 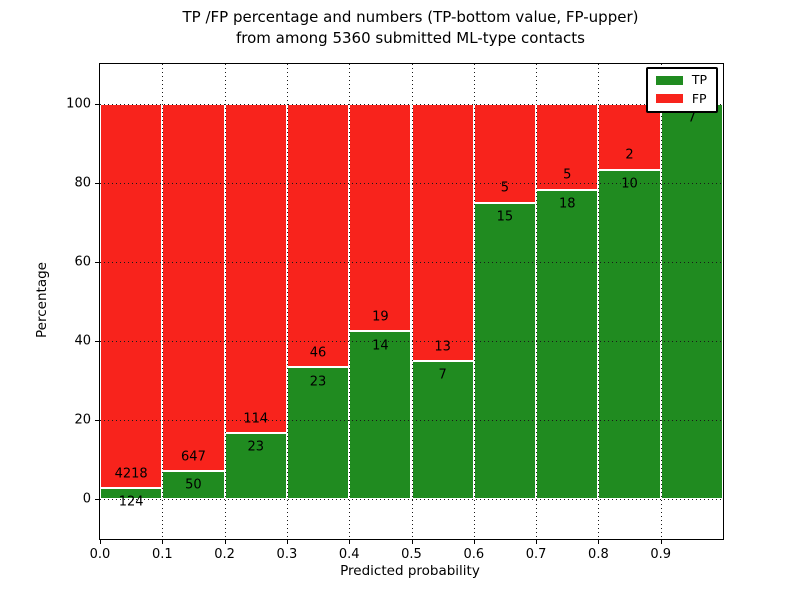 I want to click on tp-legend-label: TP, so click(x=699, y=79).